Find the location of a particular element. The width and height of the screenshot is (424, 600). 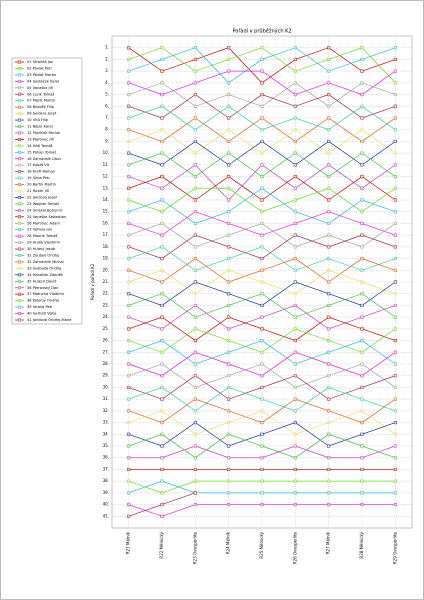

legend-label: 01 Straňák Jan is located at coordinates (40, 62).